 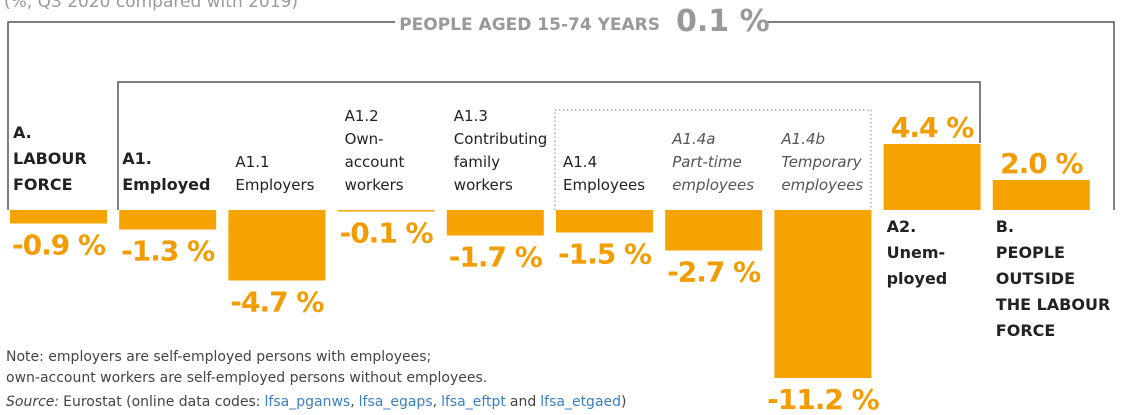 What do you see at coordinates (1005, 226) in the screenshot?
I see `category-label: B.` at bounding box center [1005, 226].